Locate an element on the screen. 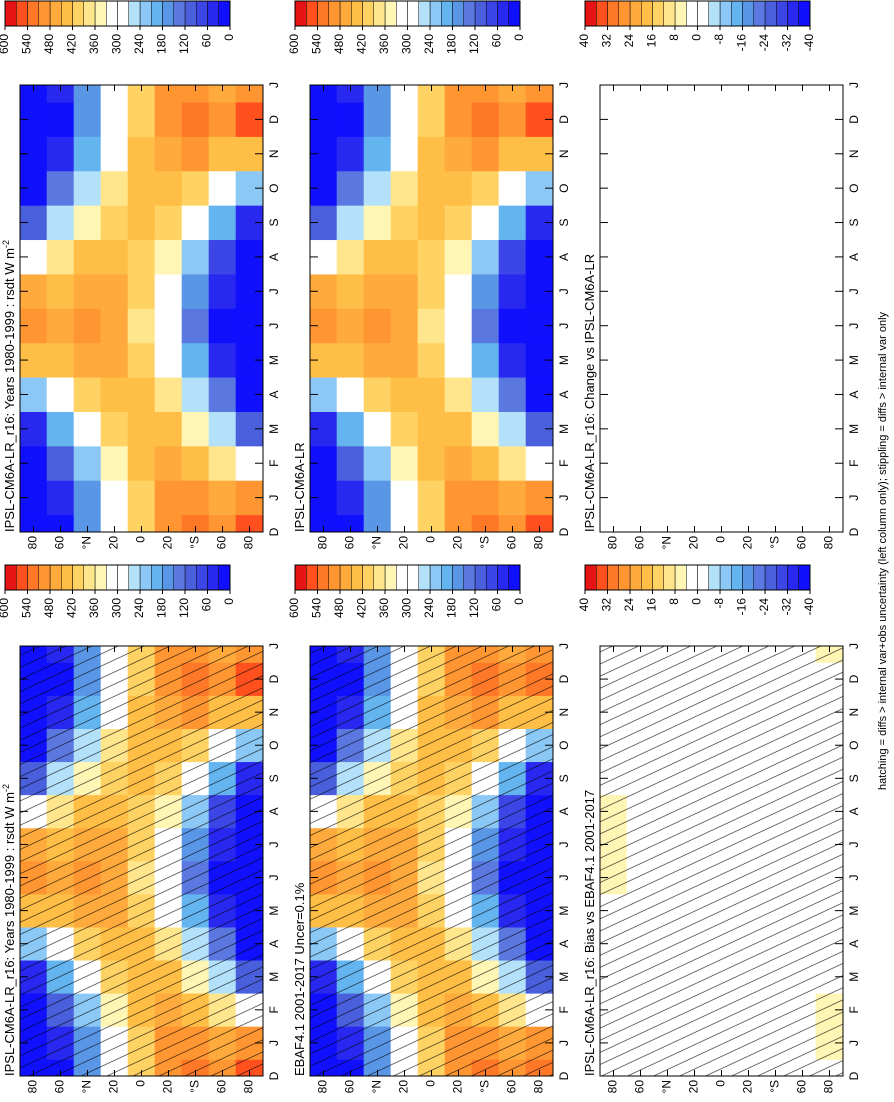  hatching is located at coordinates (431, 861).